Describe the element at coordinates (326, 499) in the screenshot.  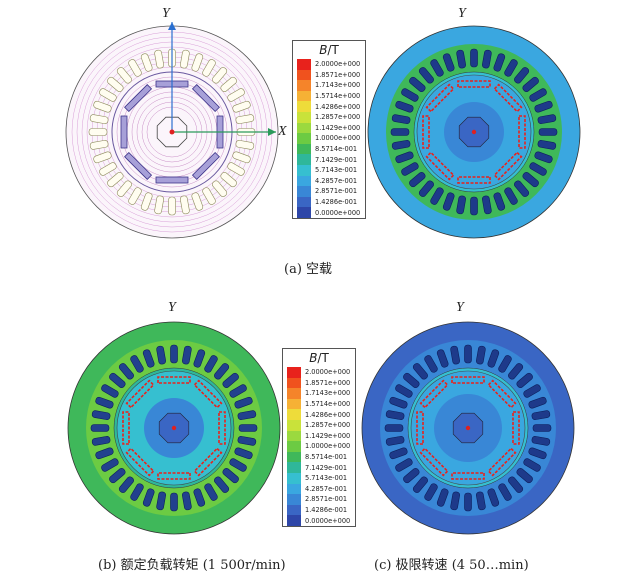
I see `legend-value: 2.8571e-001` at that location.